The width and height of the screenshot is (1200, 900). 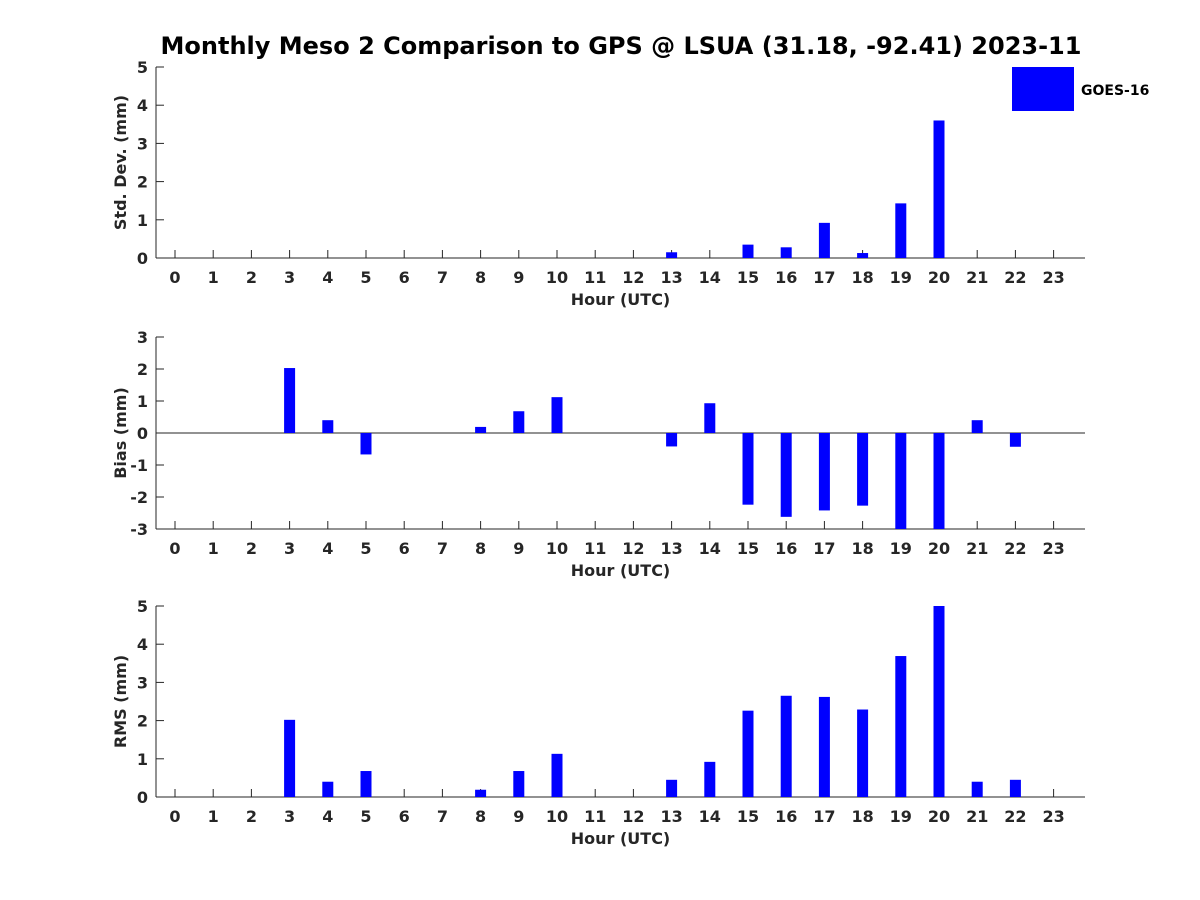 I want to click on x-tick-label: 20, so click(x=939, y=277).